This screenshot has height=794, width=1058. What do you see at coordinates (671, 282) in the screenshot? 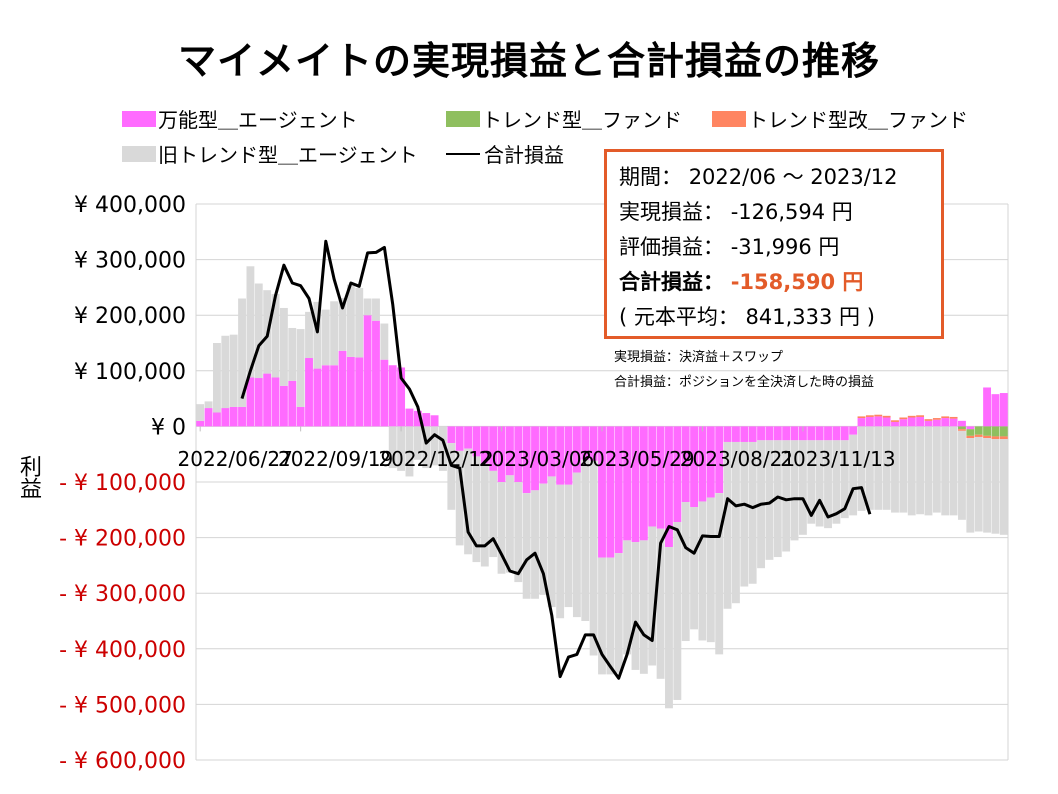
I see `total-label: 合計損益：` at bounding box center [671, 282].